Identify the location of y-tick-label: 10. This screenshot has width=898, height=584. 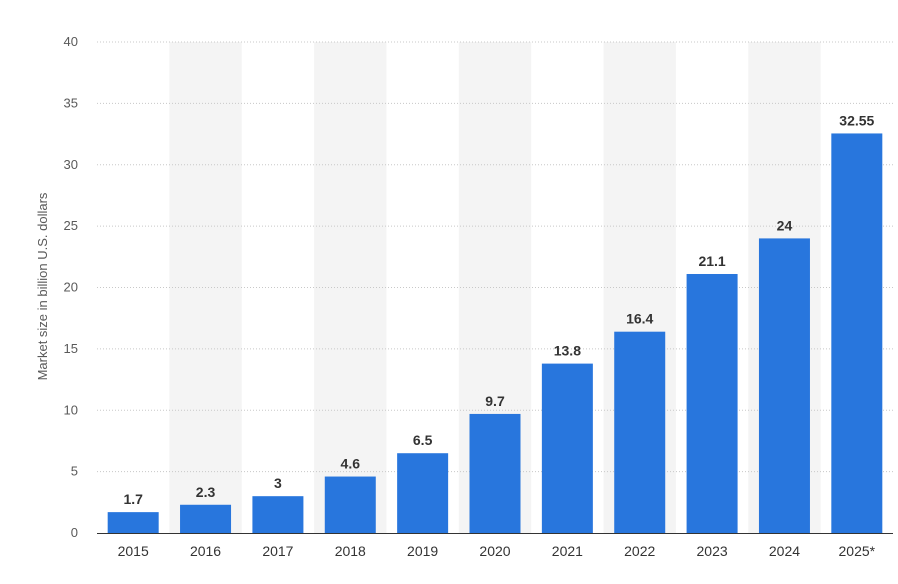
(71, 409).